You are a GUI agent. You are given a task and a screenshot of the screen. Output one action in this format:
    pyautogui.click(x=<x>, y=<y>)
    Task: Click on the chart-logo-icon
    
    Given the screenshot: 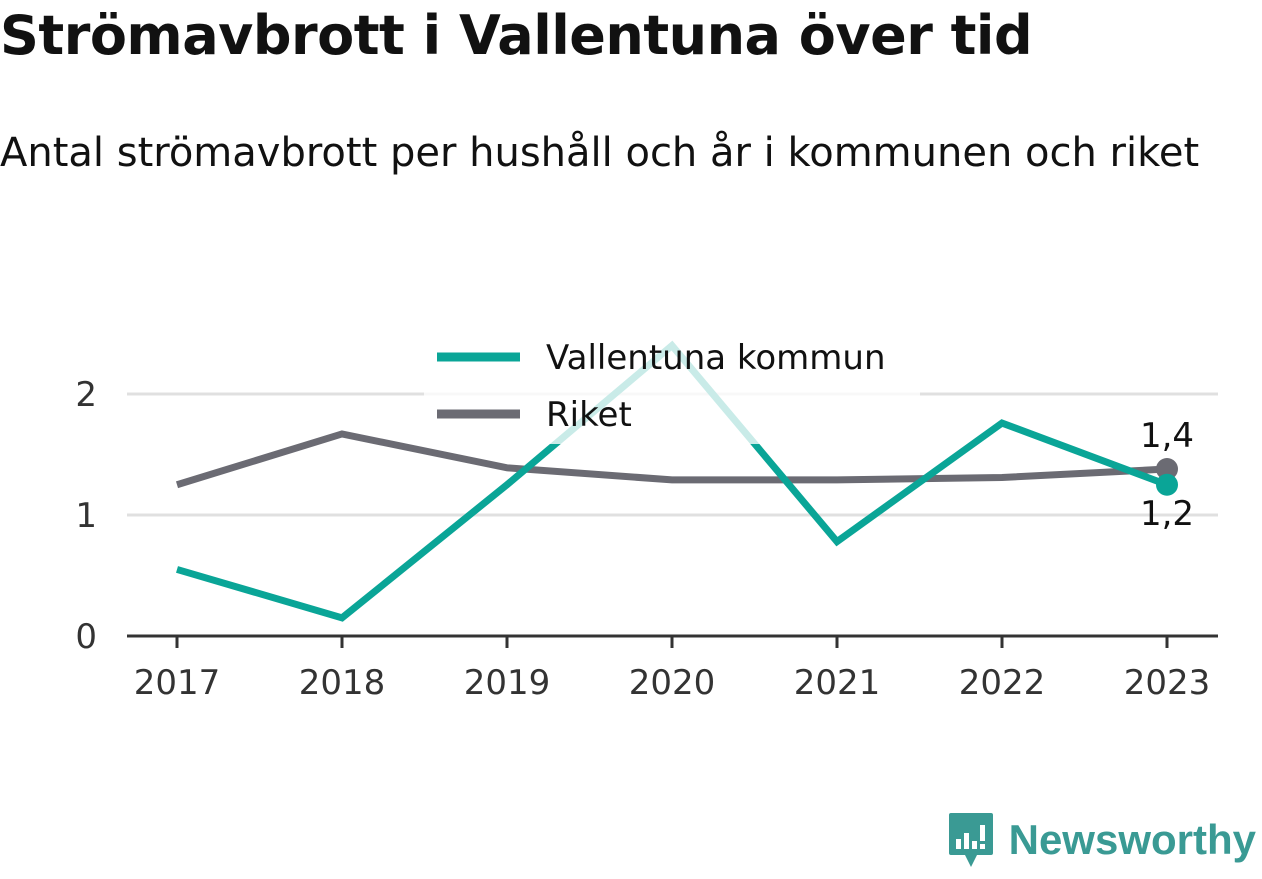 What is the action you would take?
    pyautogui.click(x=970, y=840)
    